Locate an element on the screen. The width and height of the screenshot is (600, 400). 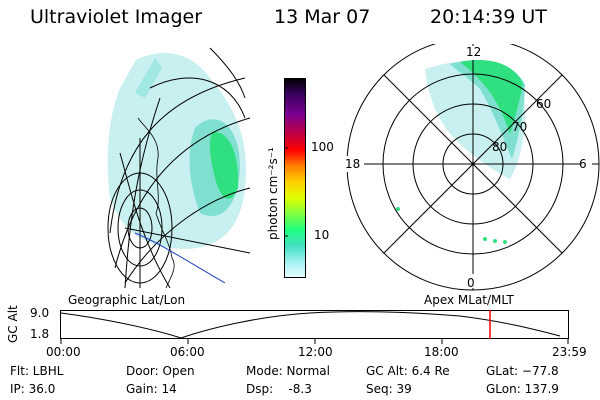
altitude-plot is located at coordinates (314, 327).